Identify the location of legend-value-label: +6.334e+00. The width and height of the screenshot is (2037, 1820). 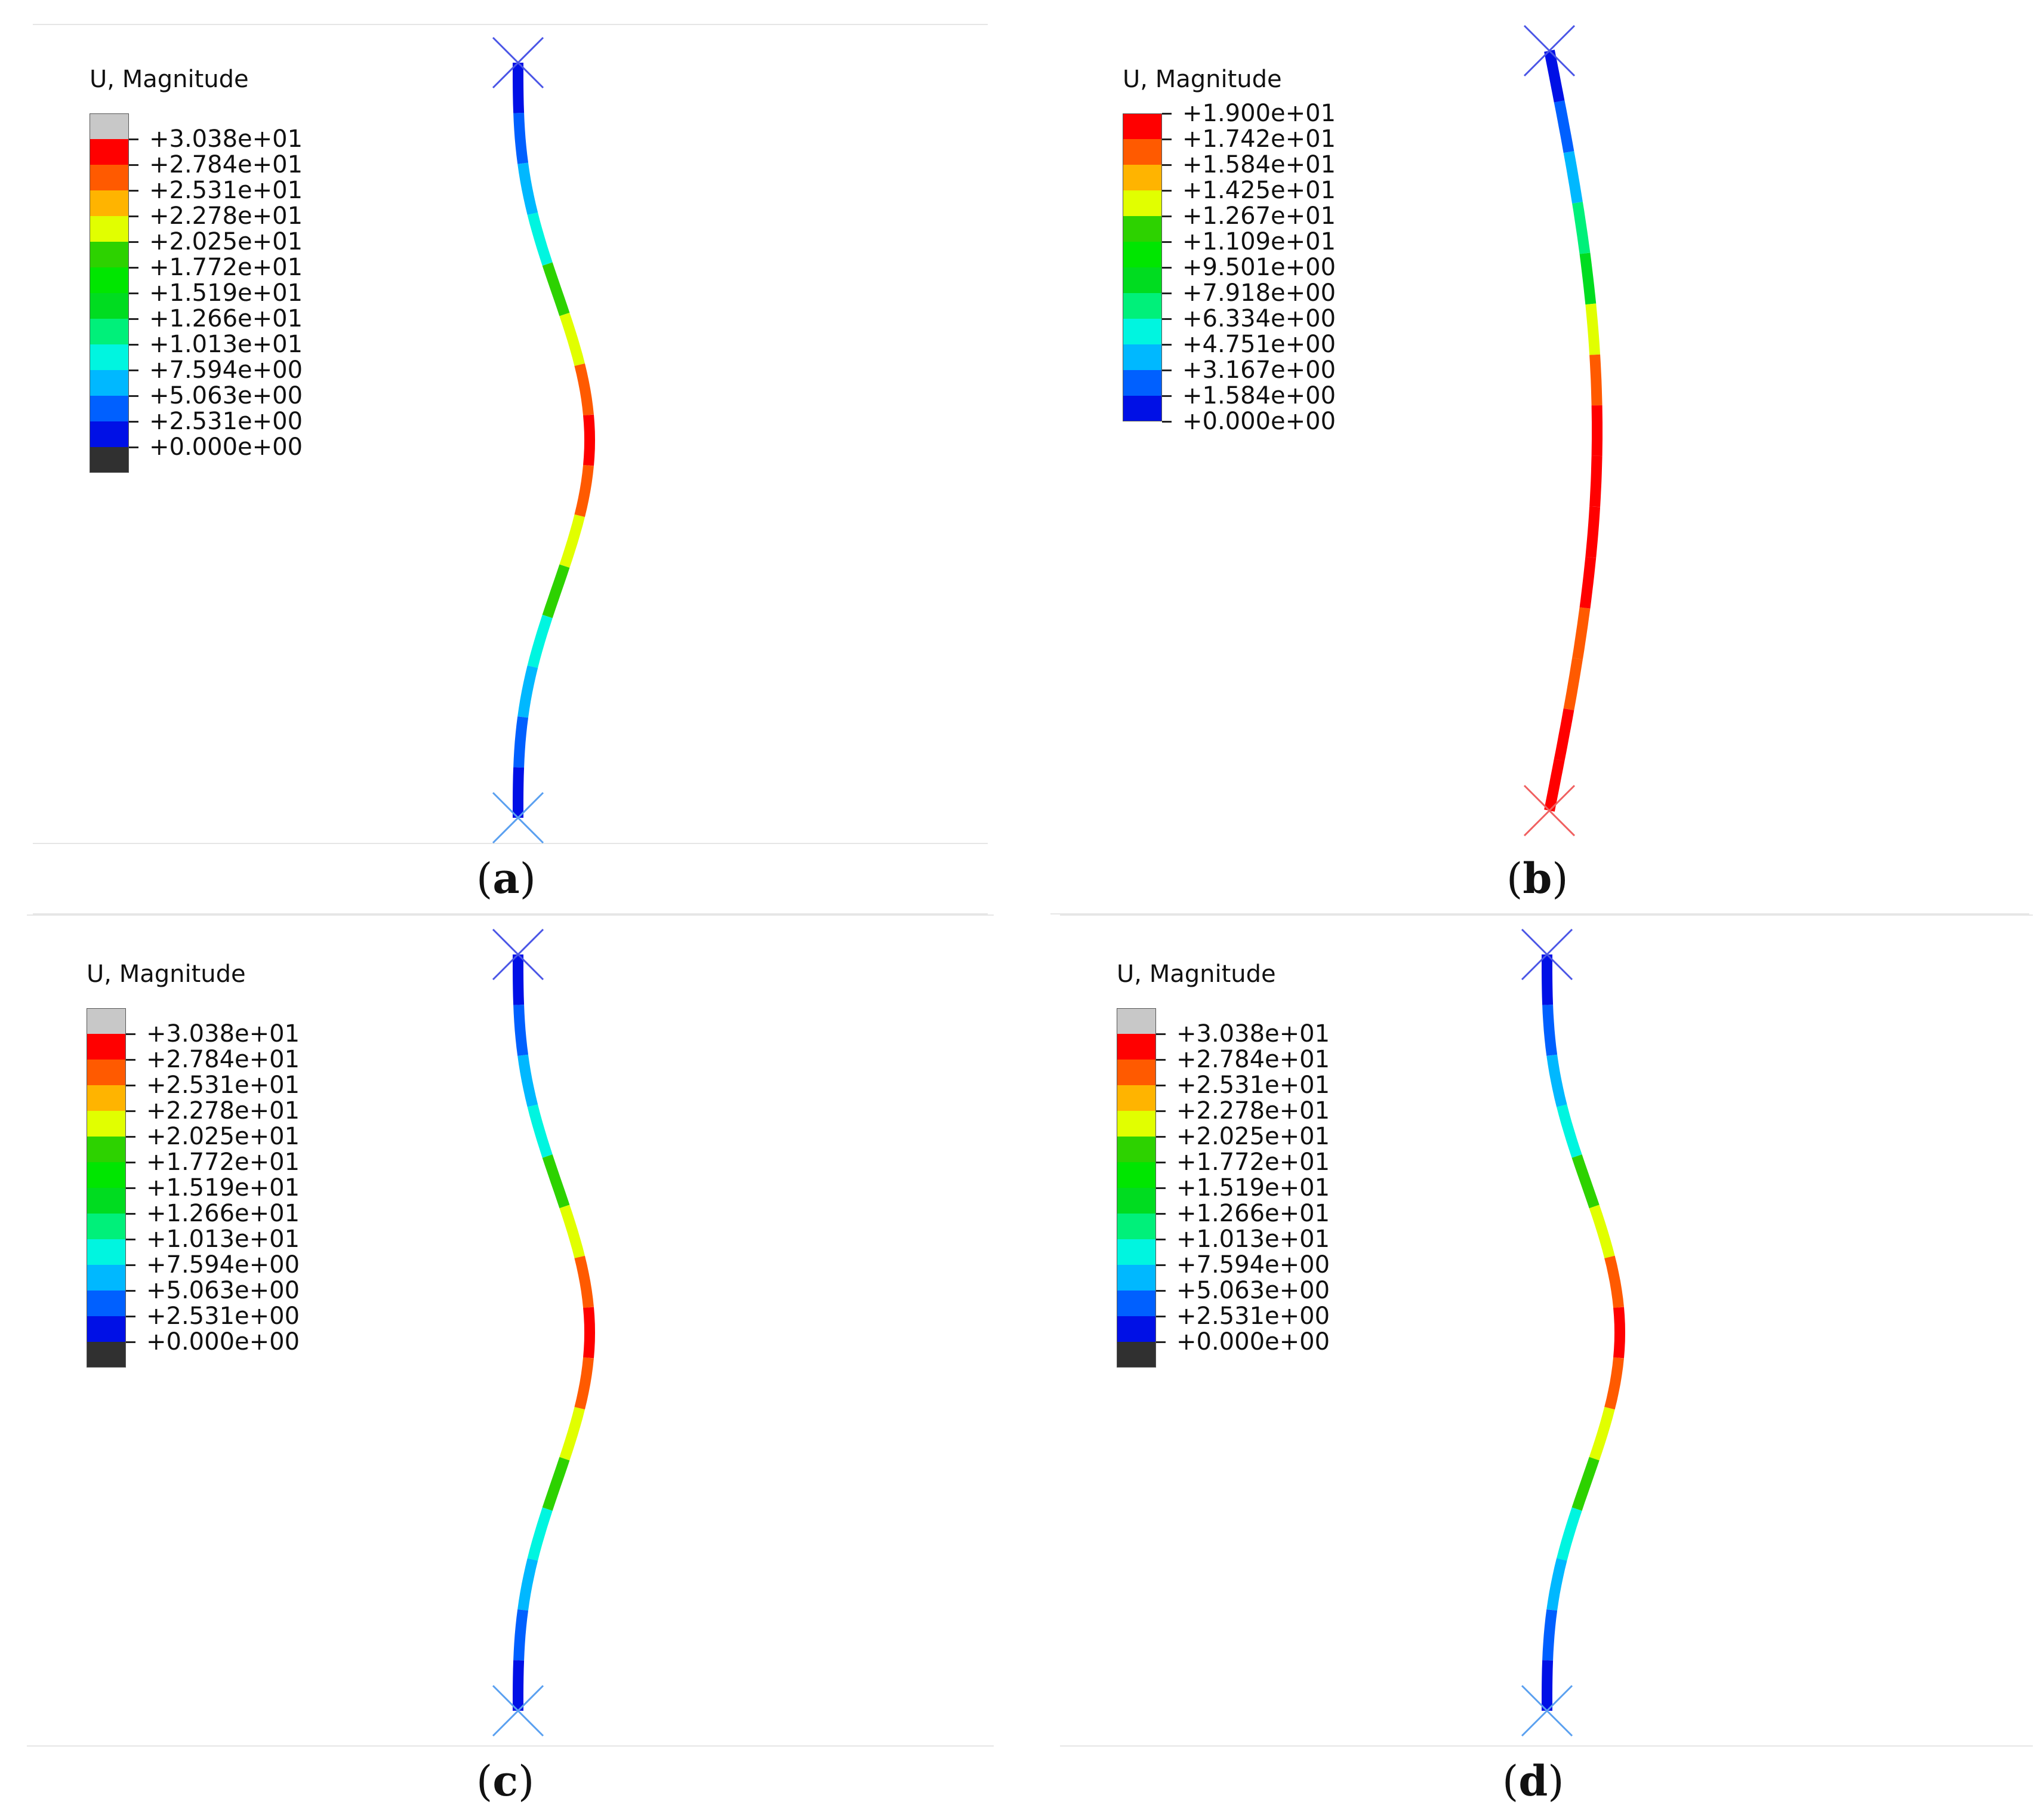
(1259, 319).